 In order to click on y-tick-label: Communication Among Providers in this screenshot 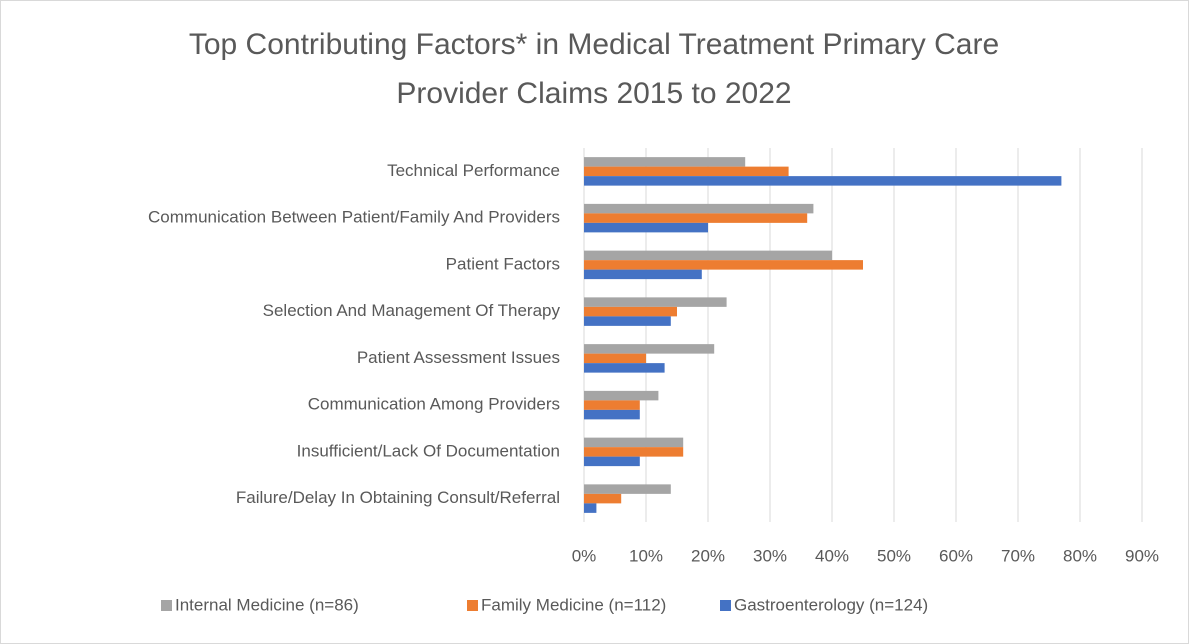, I will do `click(434, 404)`.